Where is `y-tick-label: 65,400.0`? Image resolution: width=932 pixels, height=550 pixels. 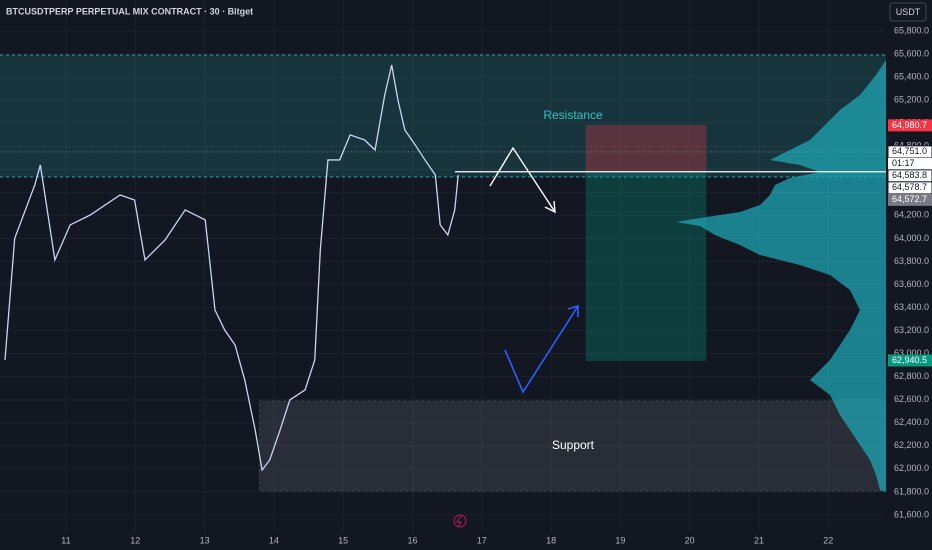
y-tick-label: 65,400.0 is located at coordinates (911, 76).